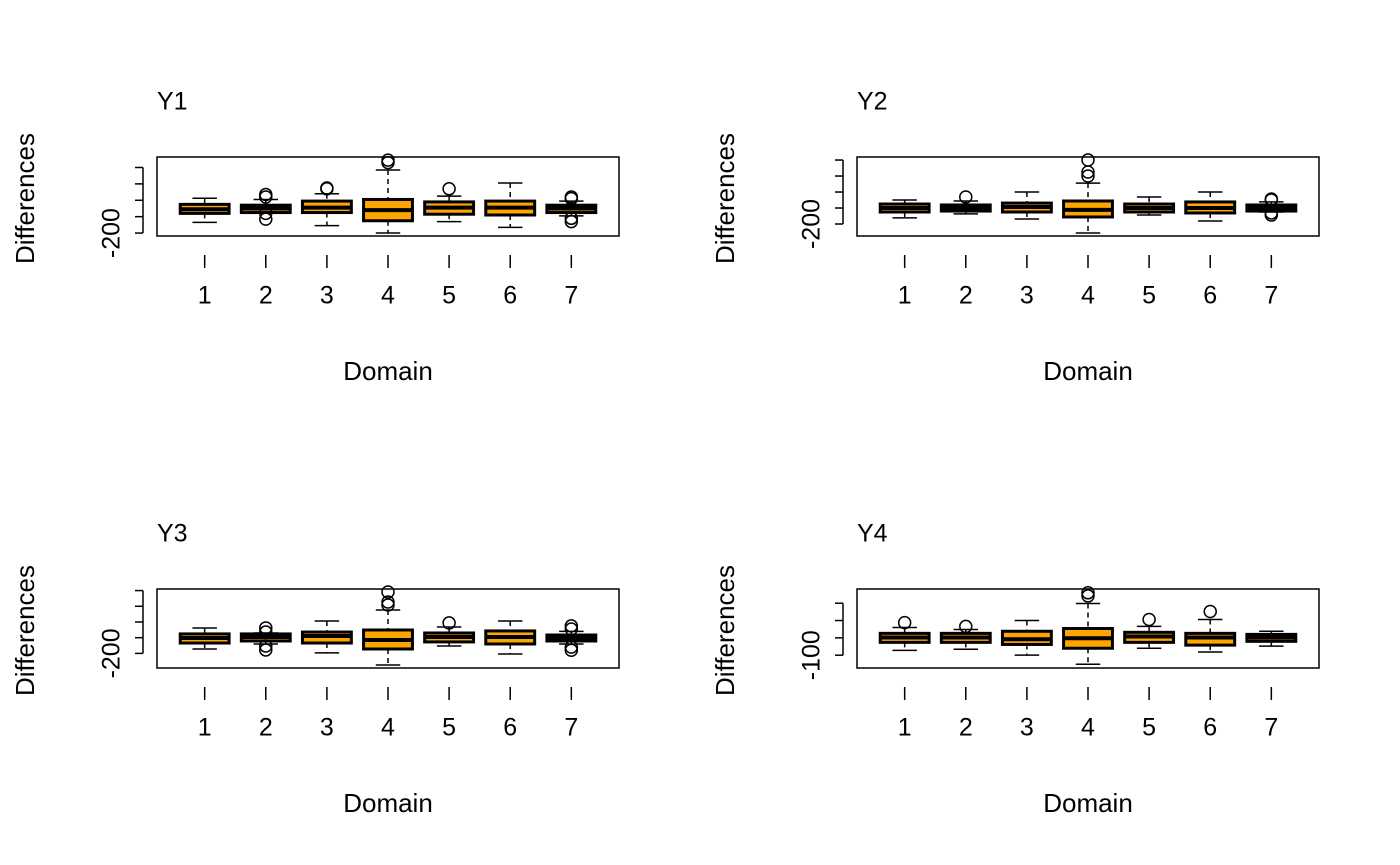 The image size is (1400, 865). I want to click on panel-title: Y4, so click(872, 534).